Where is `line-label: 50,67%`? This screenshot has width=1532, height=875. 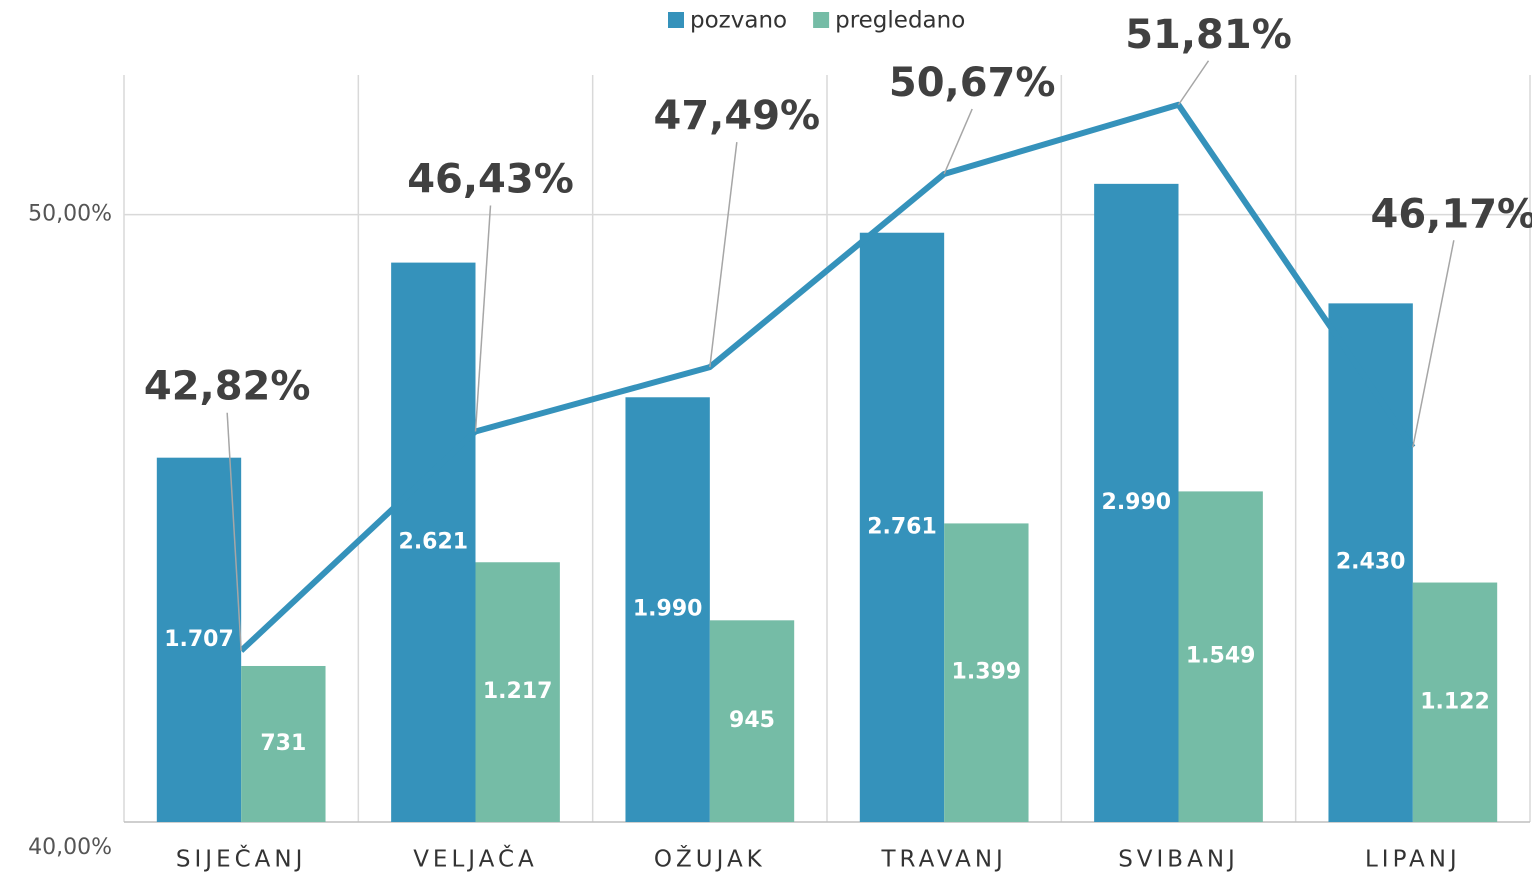
line-label: 50,67% is located at coordinates (972, 83).